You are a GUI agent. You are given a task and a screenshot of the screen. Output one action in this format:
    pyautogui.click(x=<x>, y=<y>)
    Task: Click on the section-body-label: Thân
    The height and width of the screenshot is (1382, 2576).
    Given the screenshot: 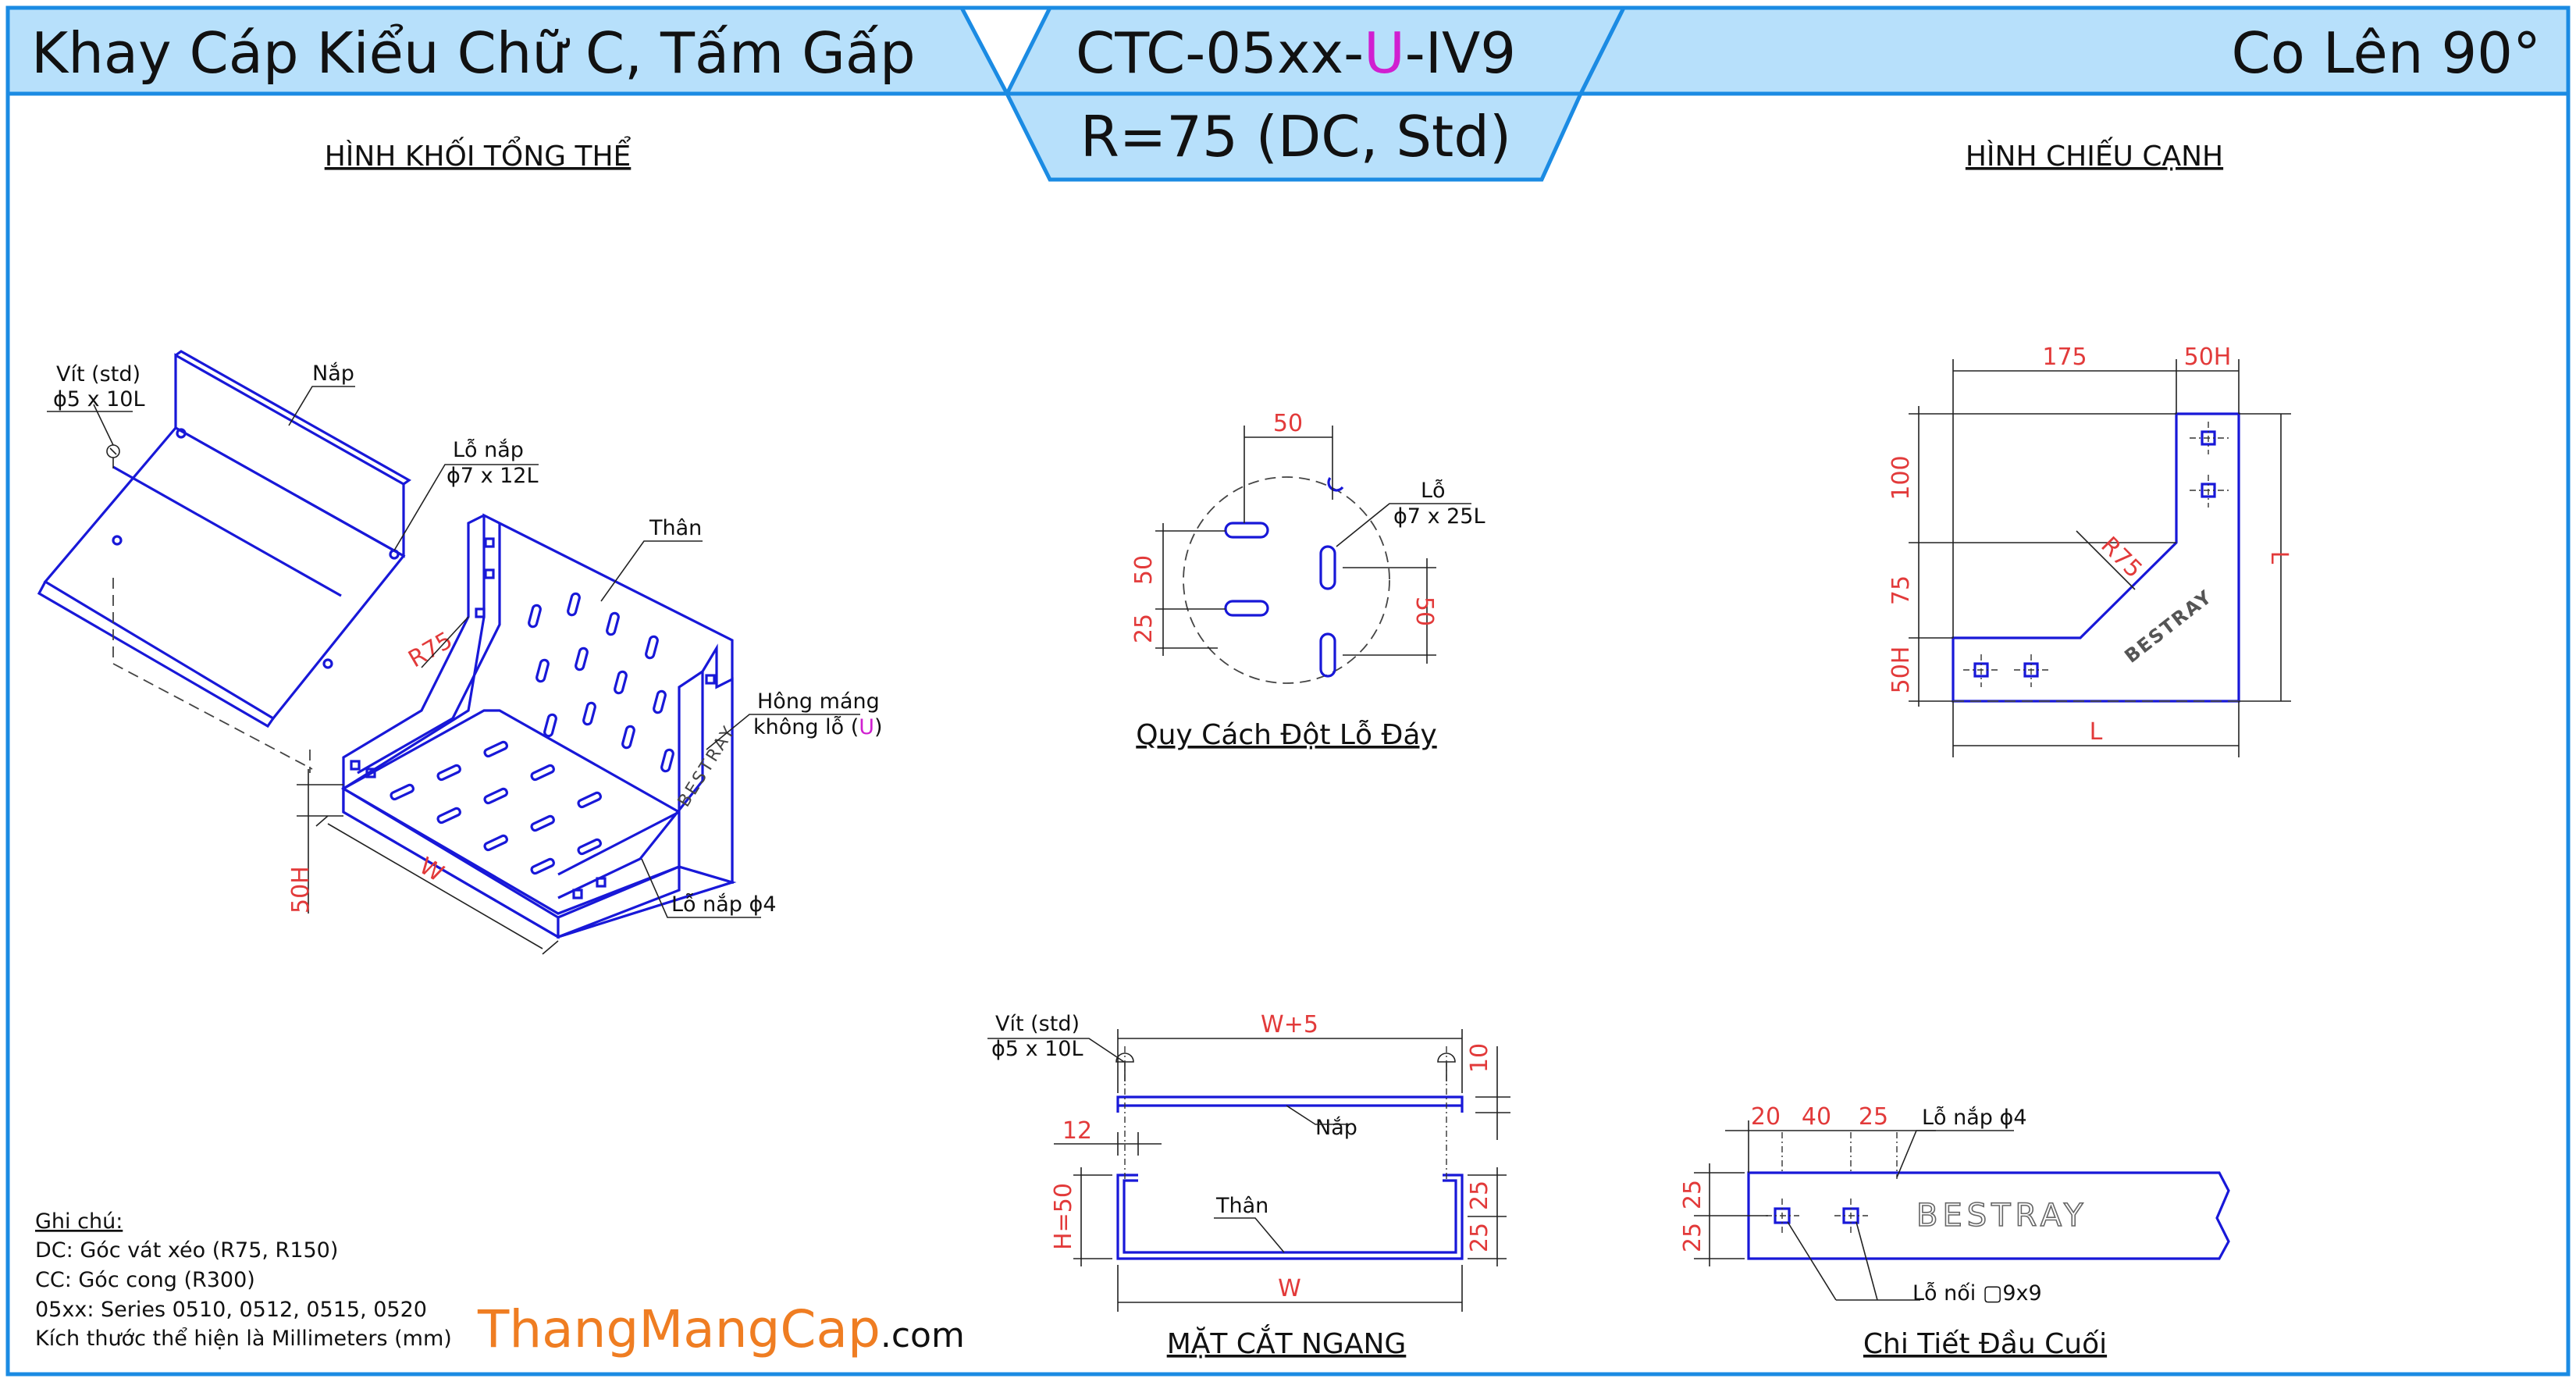 What is the action you would take?
    pyautogui.click(x=1241, y=1206)
    